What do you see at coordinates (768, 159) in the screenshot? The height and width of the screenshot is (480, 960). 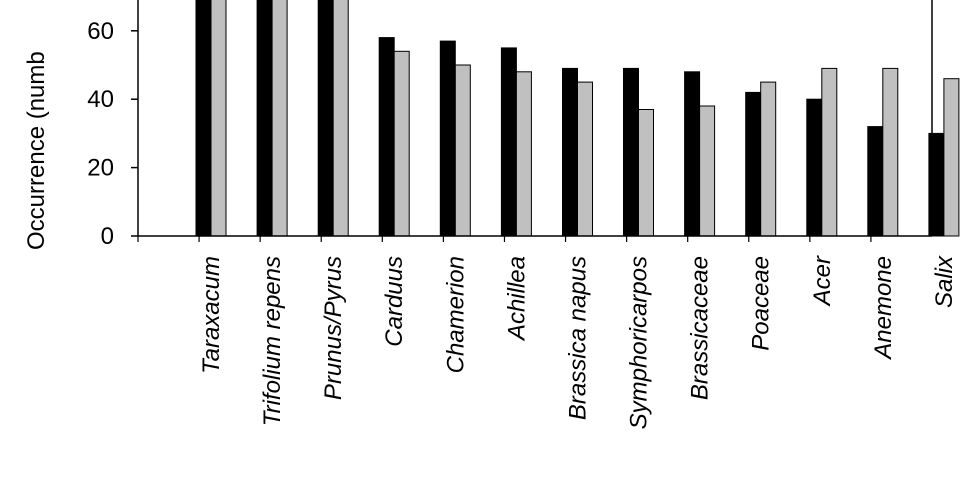 I see `bar-poaceae-s2` at bounding box center [768, 159].